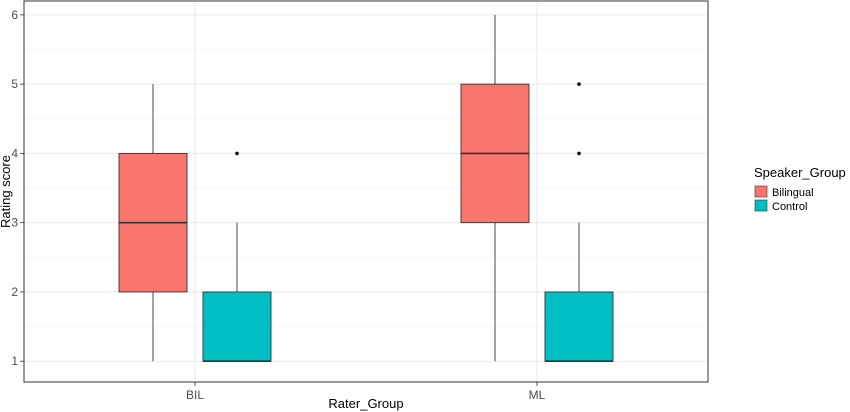 Image resolution: width=850 pixels, height=412 pixels. I want to click on legend-key-control, so click(761, 205).